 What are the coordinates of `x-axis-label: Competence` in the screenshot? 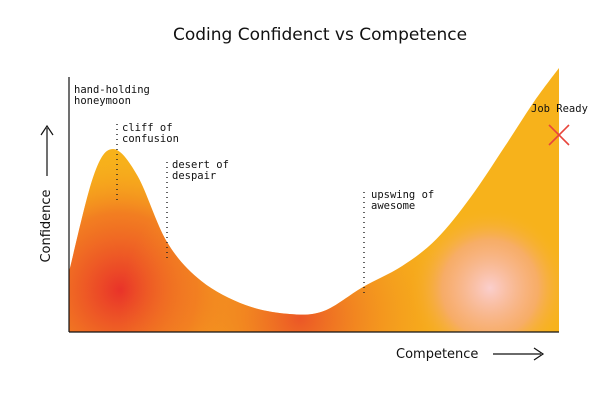 It's located at (437, 354).